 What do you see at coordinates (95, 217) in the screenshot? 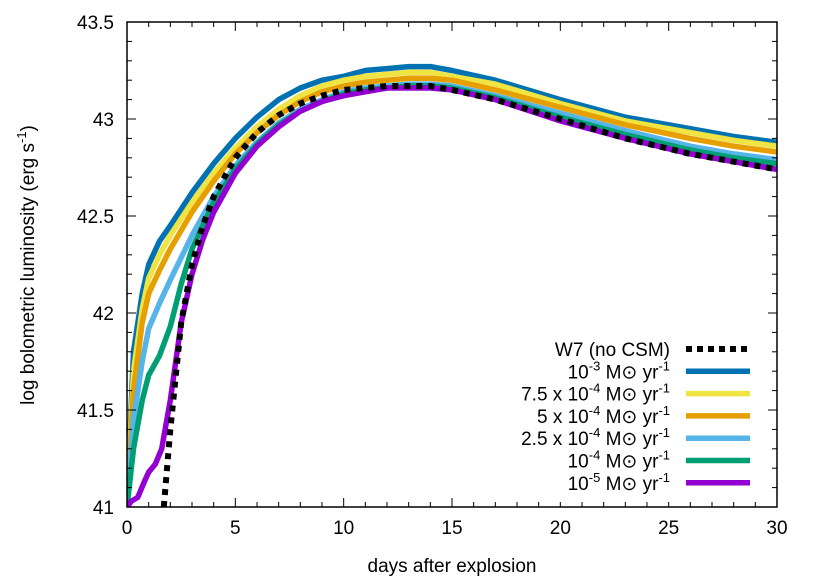
I see `y-tick-label: 42.5` at bounding box center [95, 217].